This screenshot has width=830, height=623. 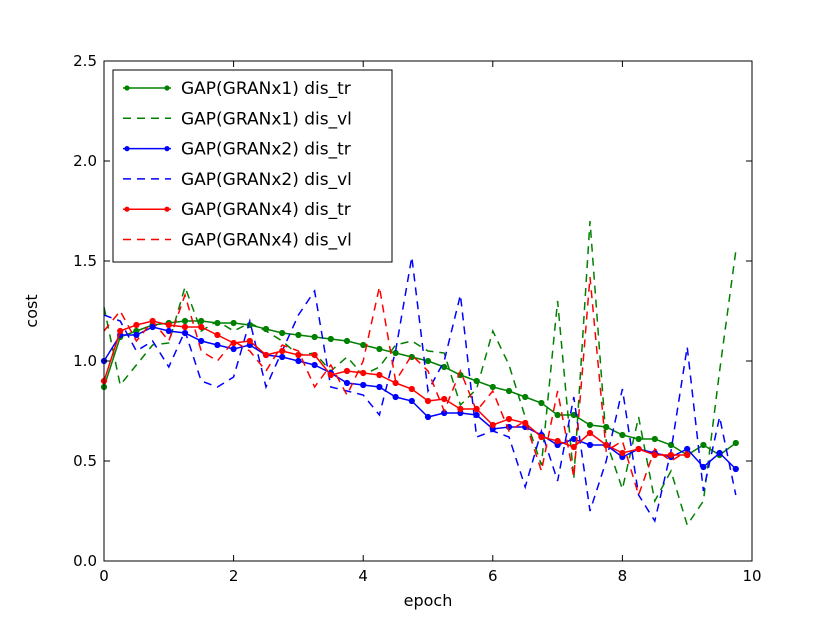 What do you see at coordinates (266, 89) in the screenshot?
I see `legend-label-1: GAP(GRANx1) dis_tr` at bounding box center [266, 89].